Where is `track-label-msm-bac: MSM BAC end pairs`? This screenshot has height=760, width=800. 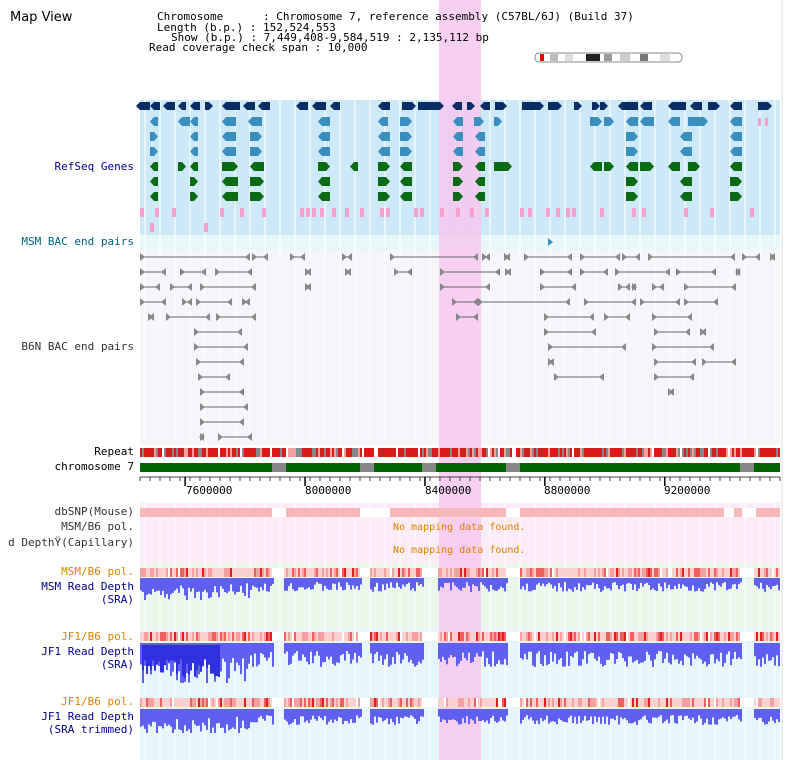 track-label-msm-bac: MSM BAC end pairs is located at coordinates (77, 241).